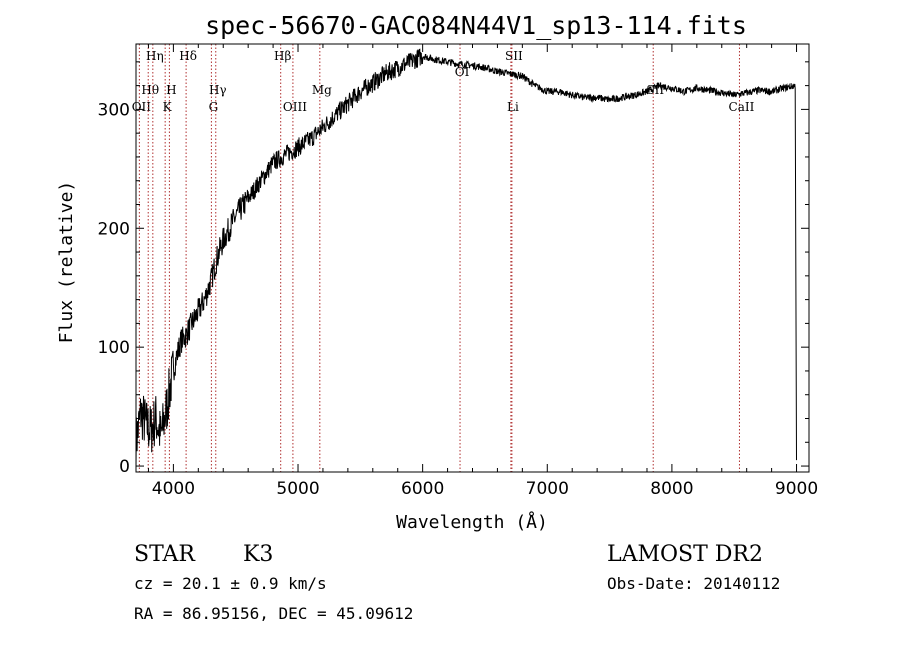 The width and height of the screenshot is (900, 649). I want to click on x-tick-label-0: 4000, so click(173, 489).